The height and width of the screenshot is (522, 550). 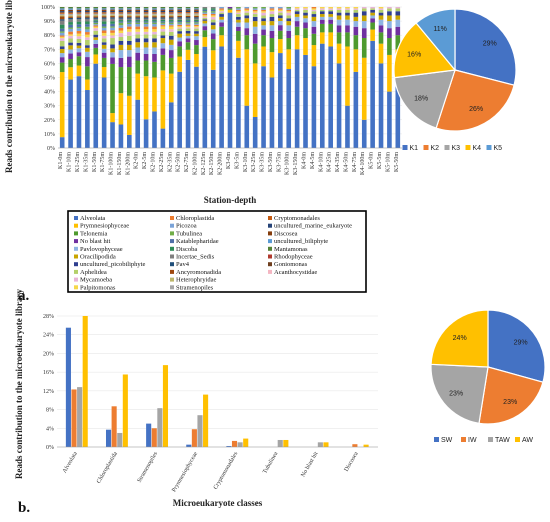 What do you see at coordinates (93, 272) in the screenshot?
I see `legend-label: Aphelidea` at bounding box center [93, 272].